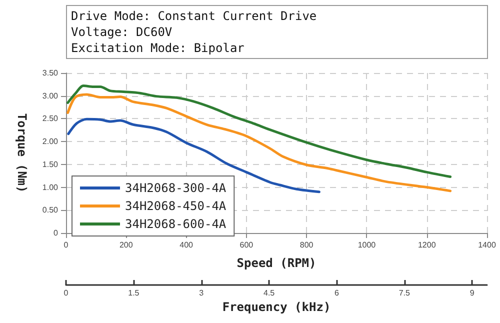  I want to click on legend-label: 34H2068-450-4A, so click(176, 206).